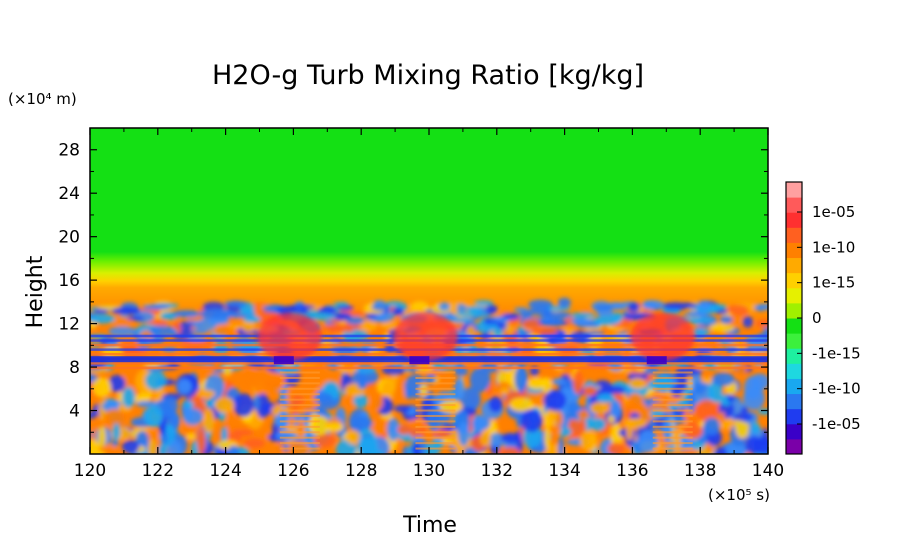 This screenshot has height=544, width=904. I want to click on colorbar: 1e-05 1e-10 1e-15 0 -1e-15 -1e-10 -1e-05, so click(823, 318).